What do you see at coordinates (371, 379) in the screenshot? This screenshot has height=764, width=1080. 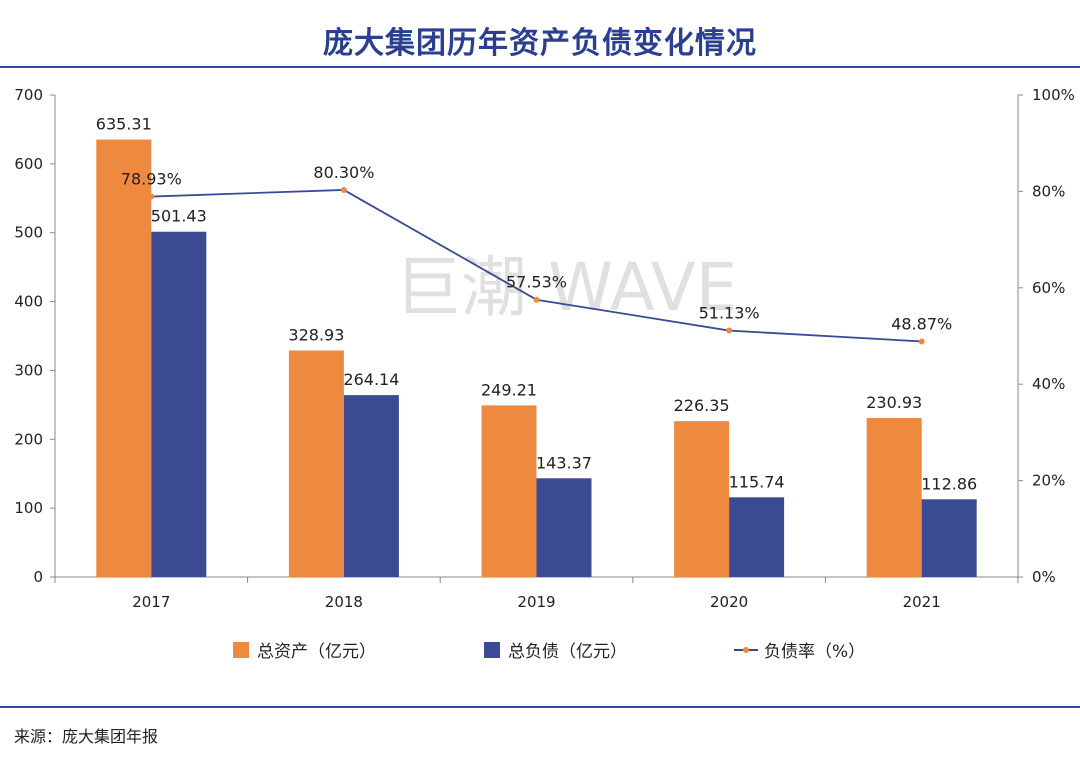 I see `data-label-liabilities: 264.14` at bounding box center [371, 379].